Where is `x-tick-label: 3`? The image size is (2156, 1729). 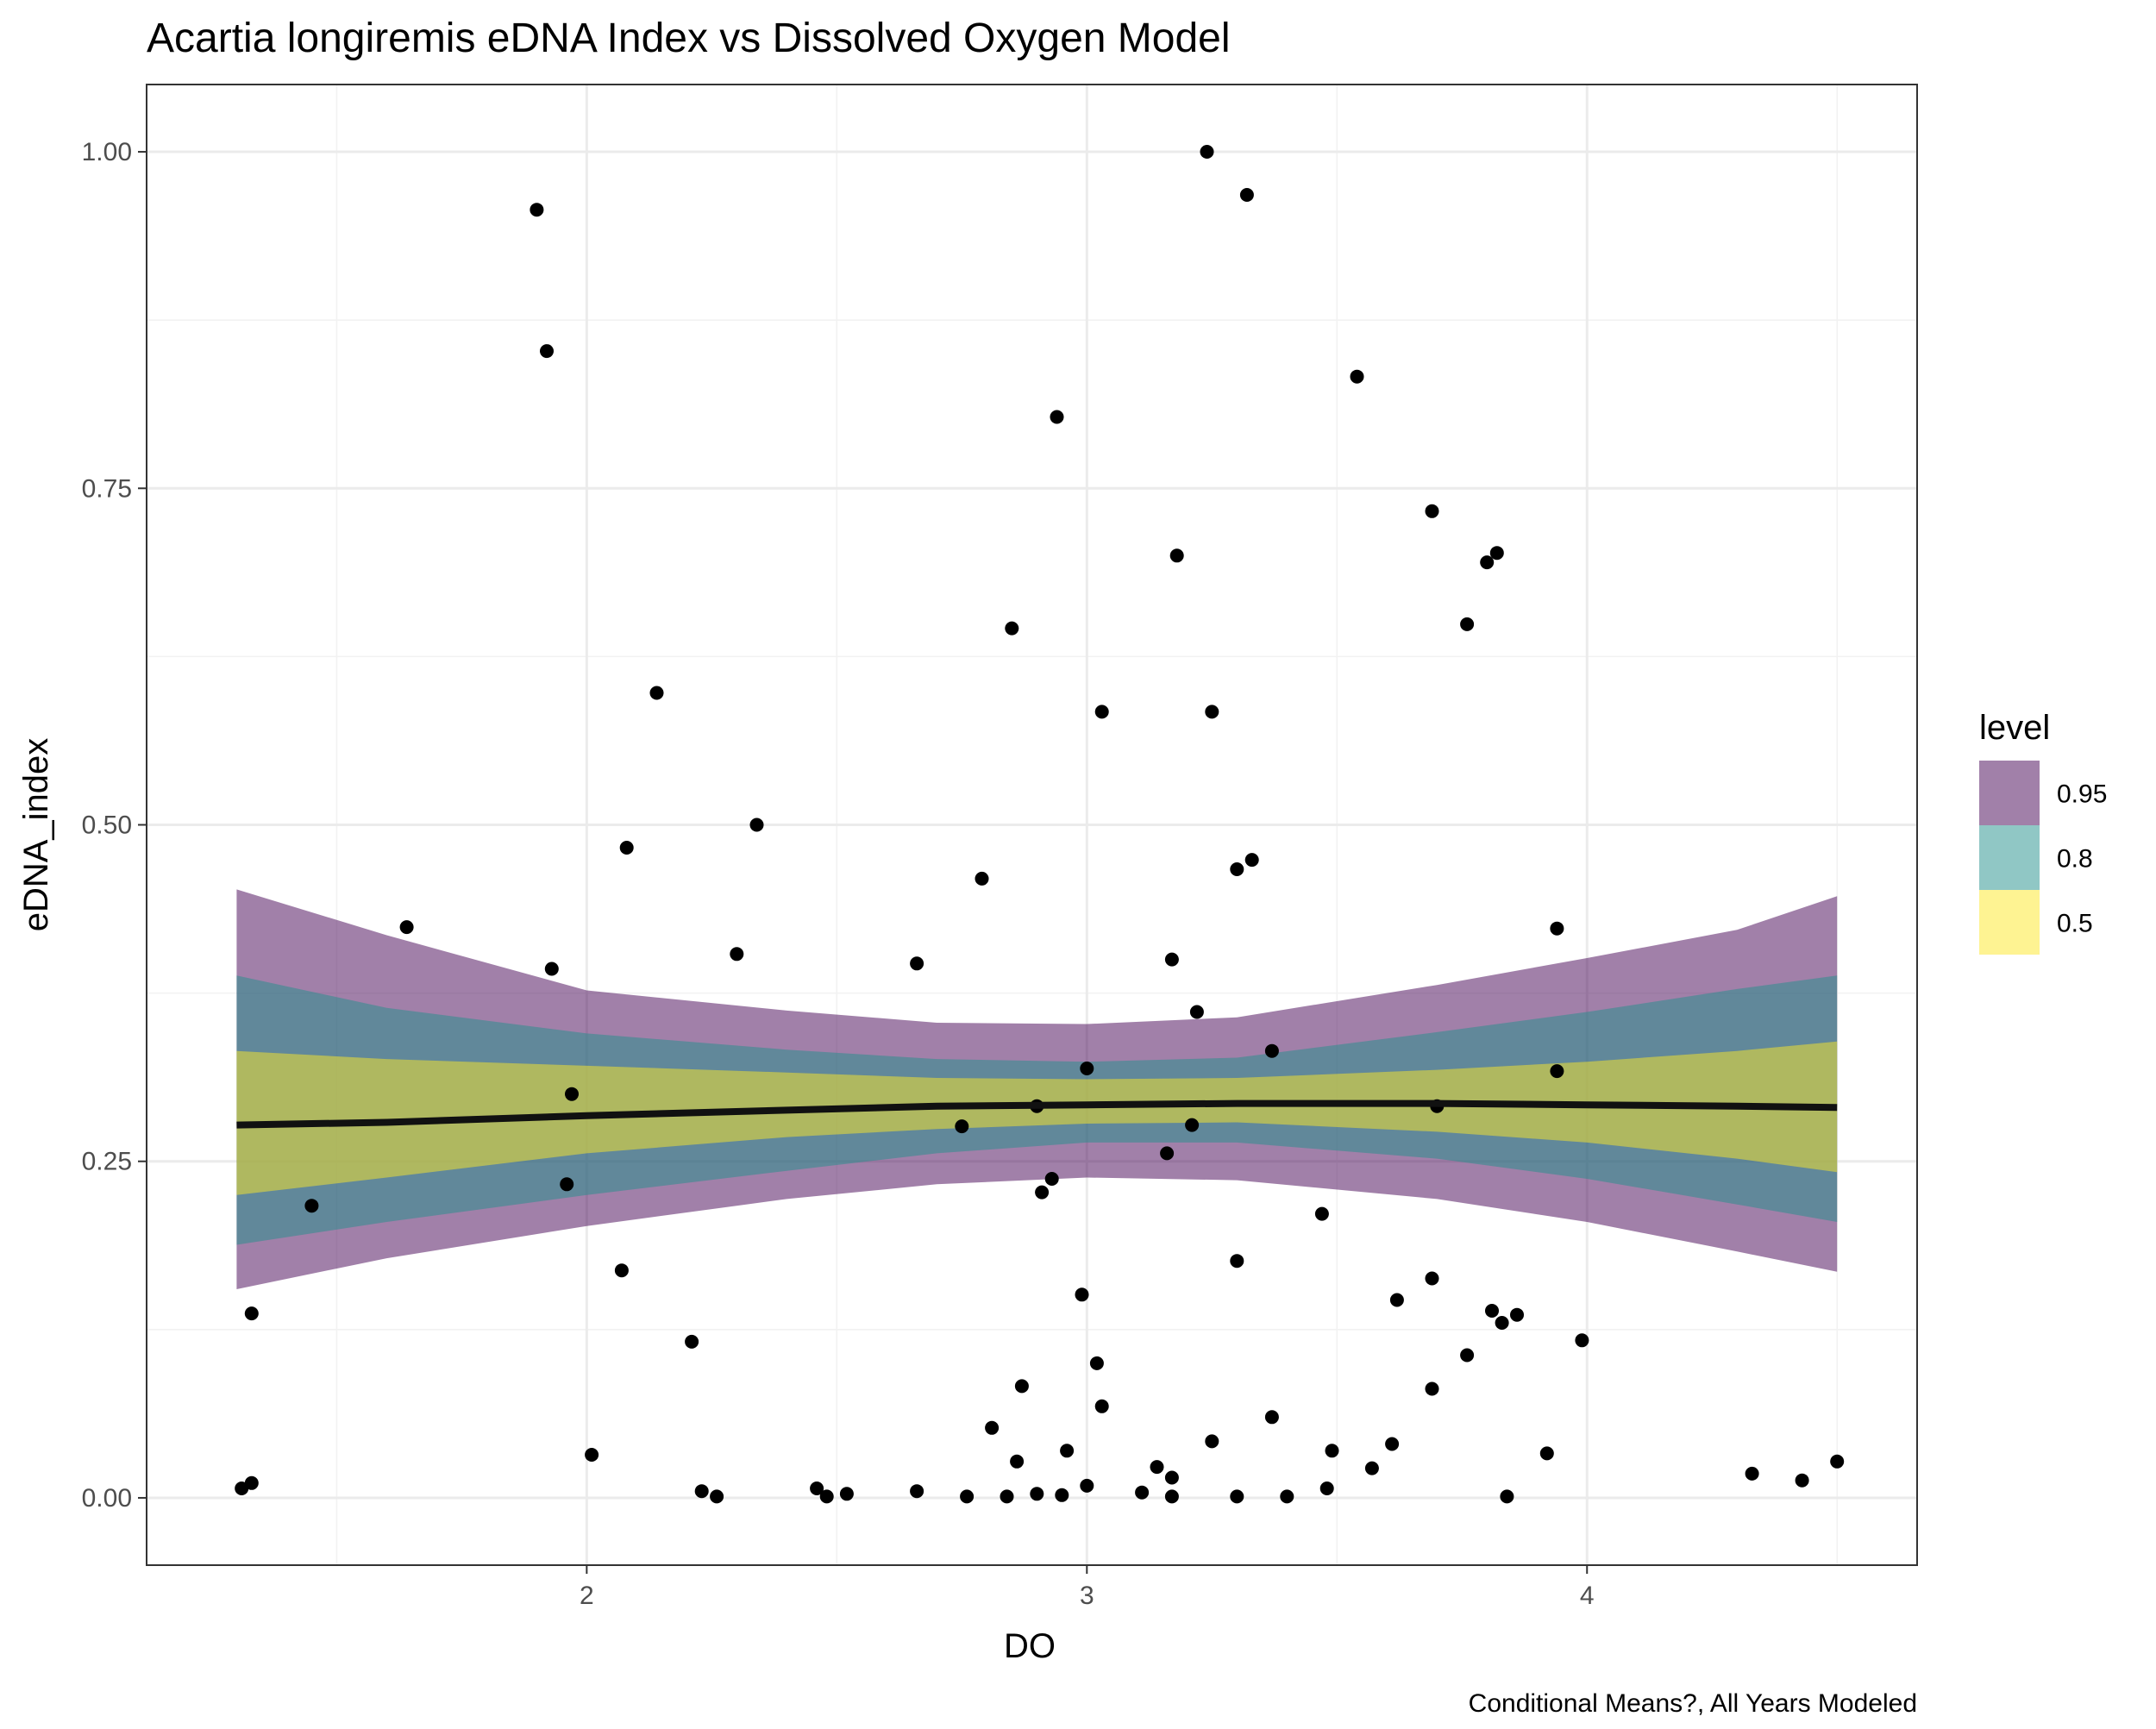 x-tick-label: 3 is located at coordinates (1087, 1596).